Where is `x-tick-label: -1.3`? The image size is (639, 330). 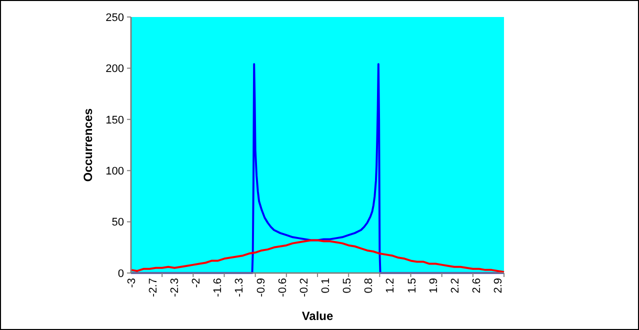
x-tick-label: -1.3 is located at coordinates (240, 287).